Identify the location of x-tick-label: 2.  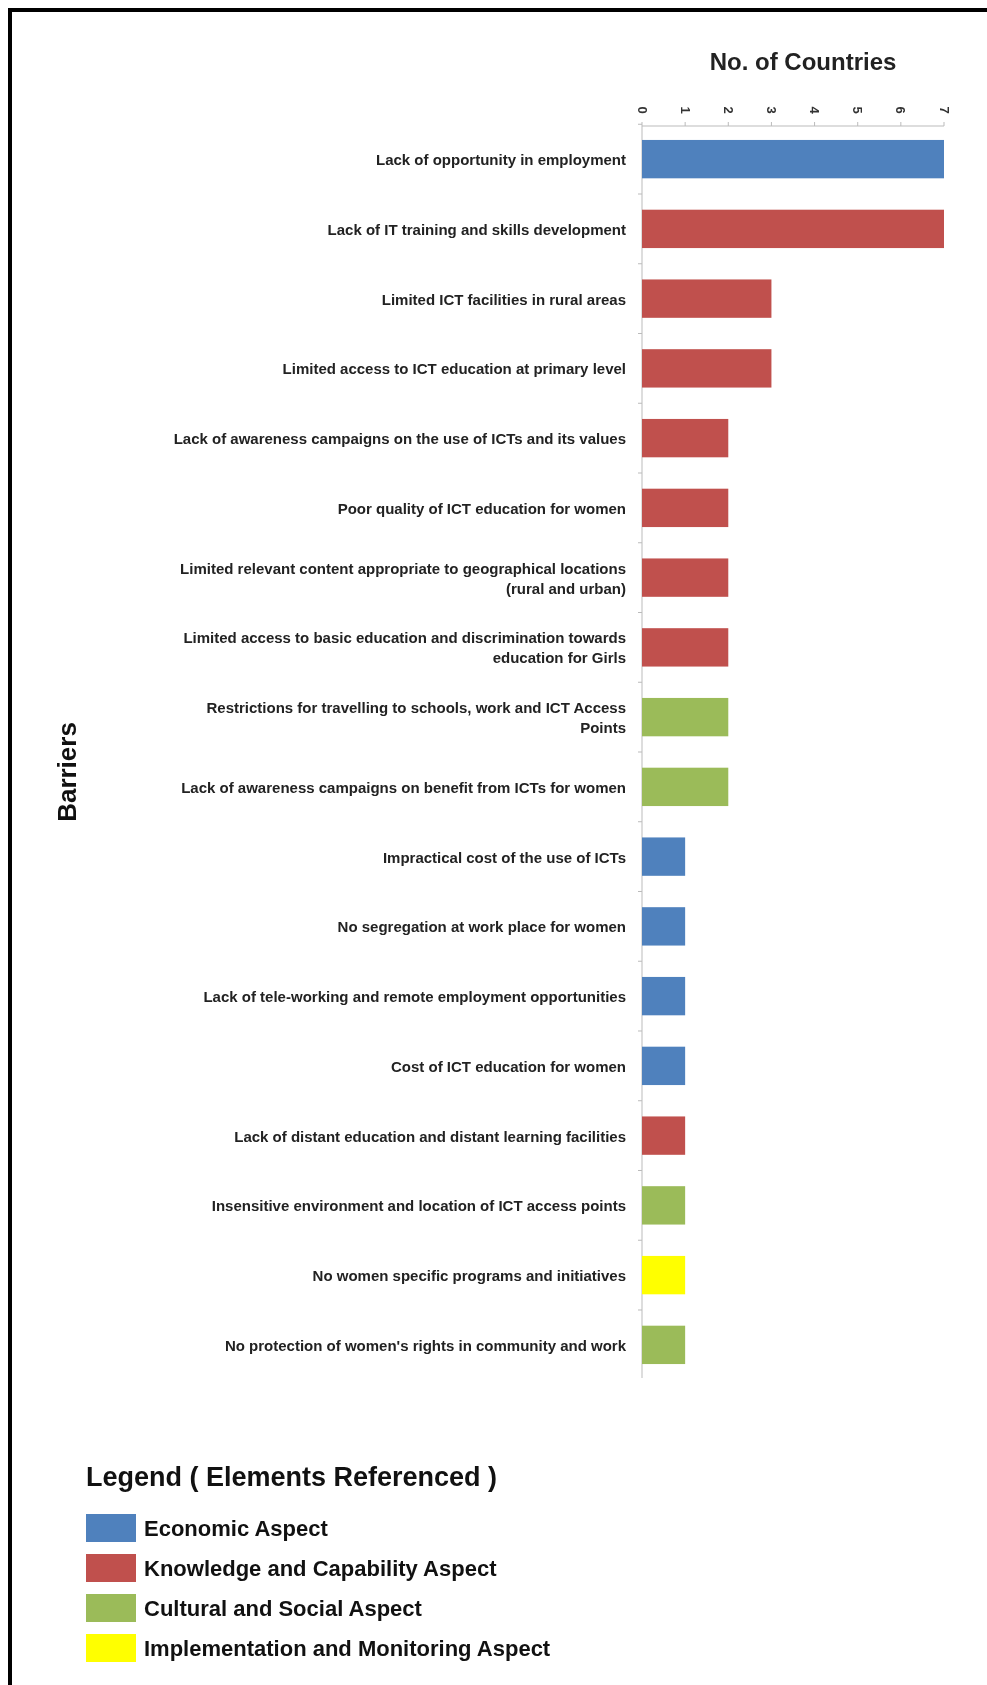
(728, 110).